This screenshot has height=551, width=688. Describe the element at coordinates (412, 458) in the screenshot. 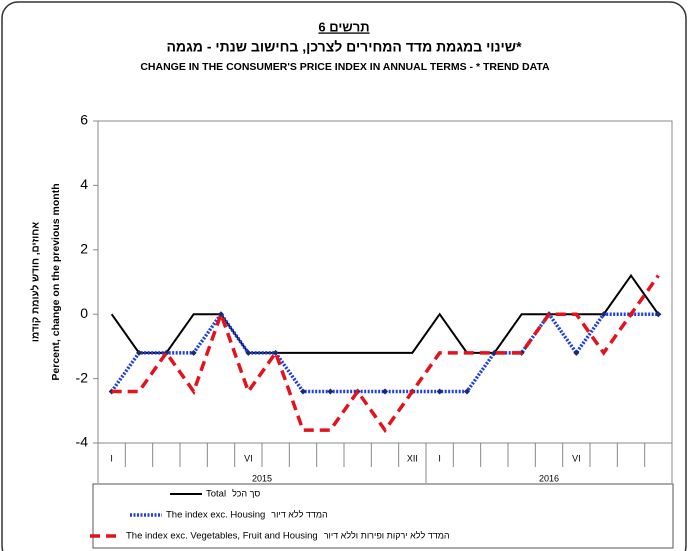

I see `x-tick-label: XII` at that location.